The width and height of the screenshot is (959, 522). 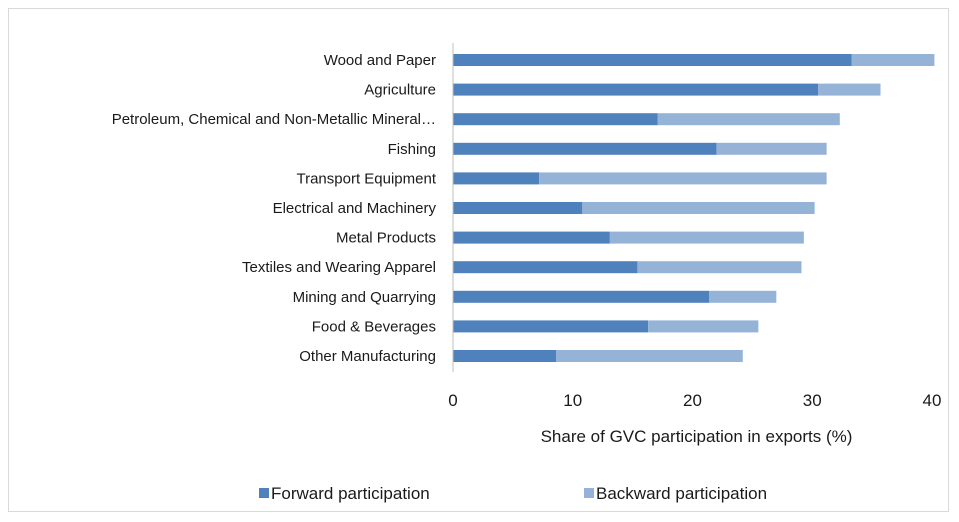 What do you see at coordinates (932, 400) in the screenshot?
I see `x-tick-label: 40` at bounding box center [932, 400].